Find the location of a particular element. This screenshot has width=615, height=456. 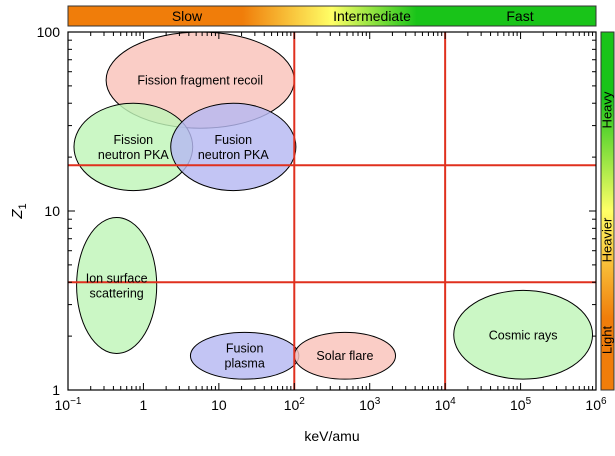

mass-label: Light is located at coordinates (607, 340).